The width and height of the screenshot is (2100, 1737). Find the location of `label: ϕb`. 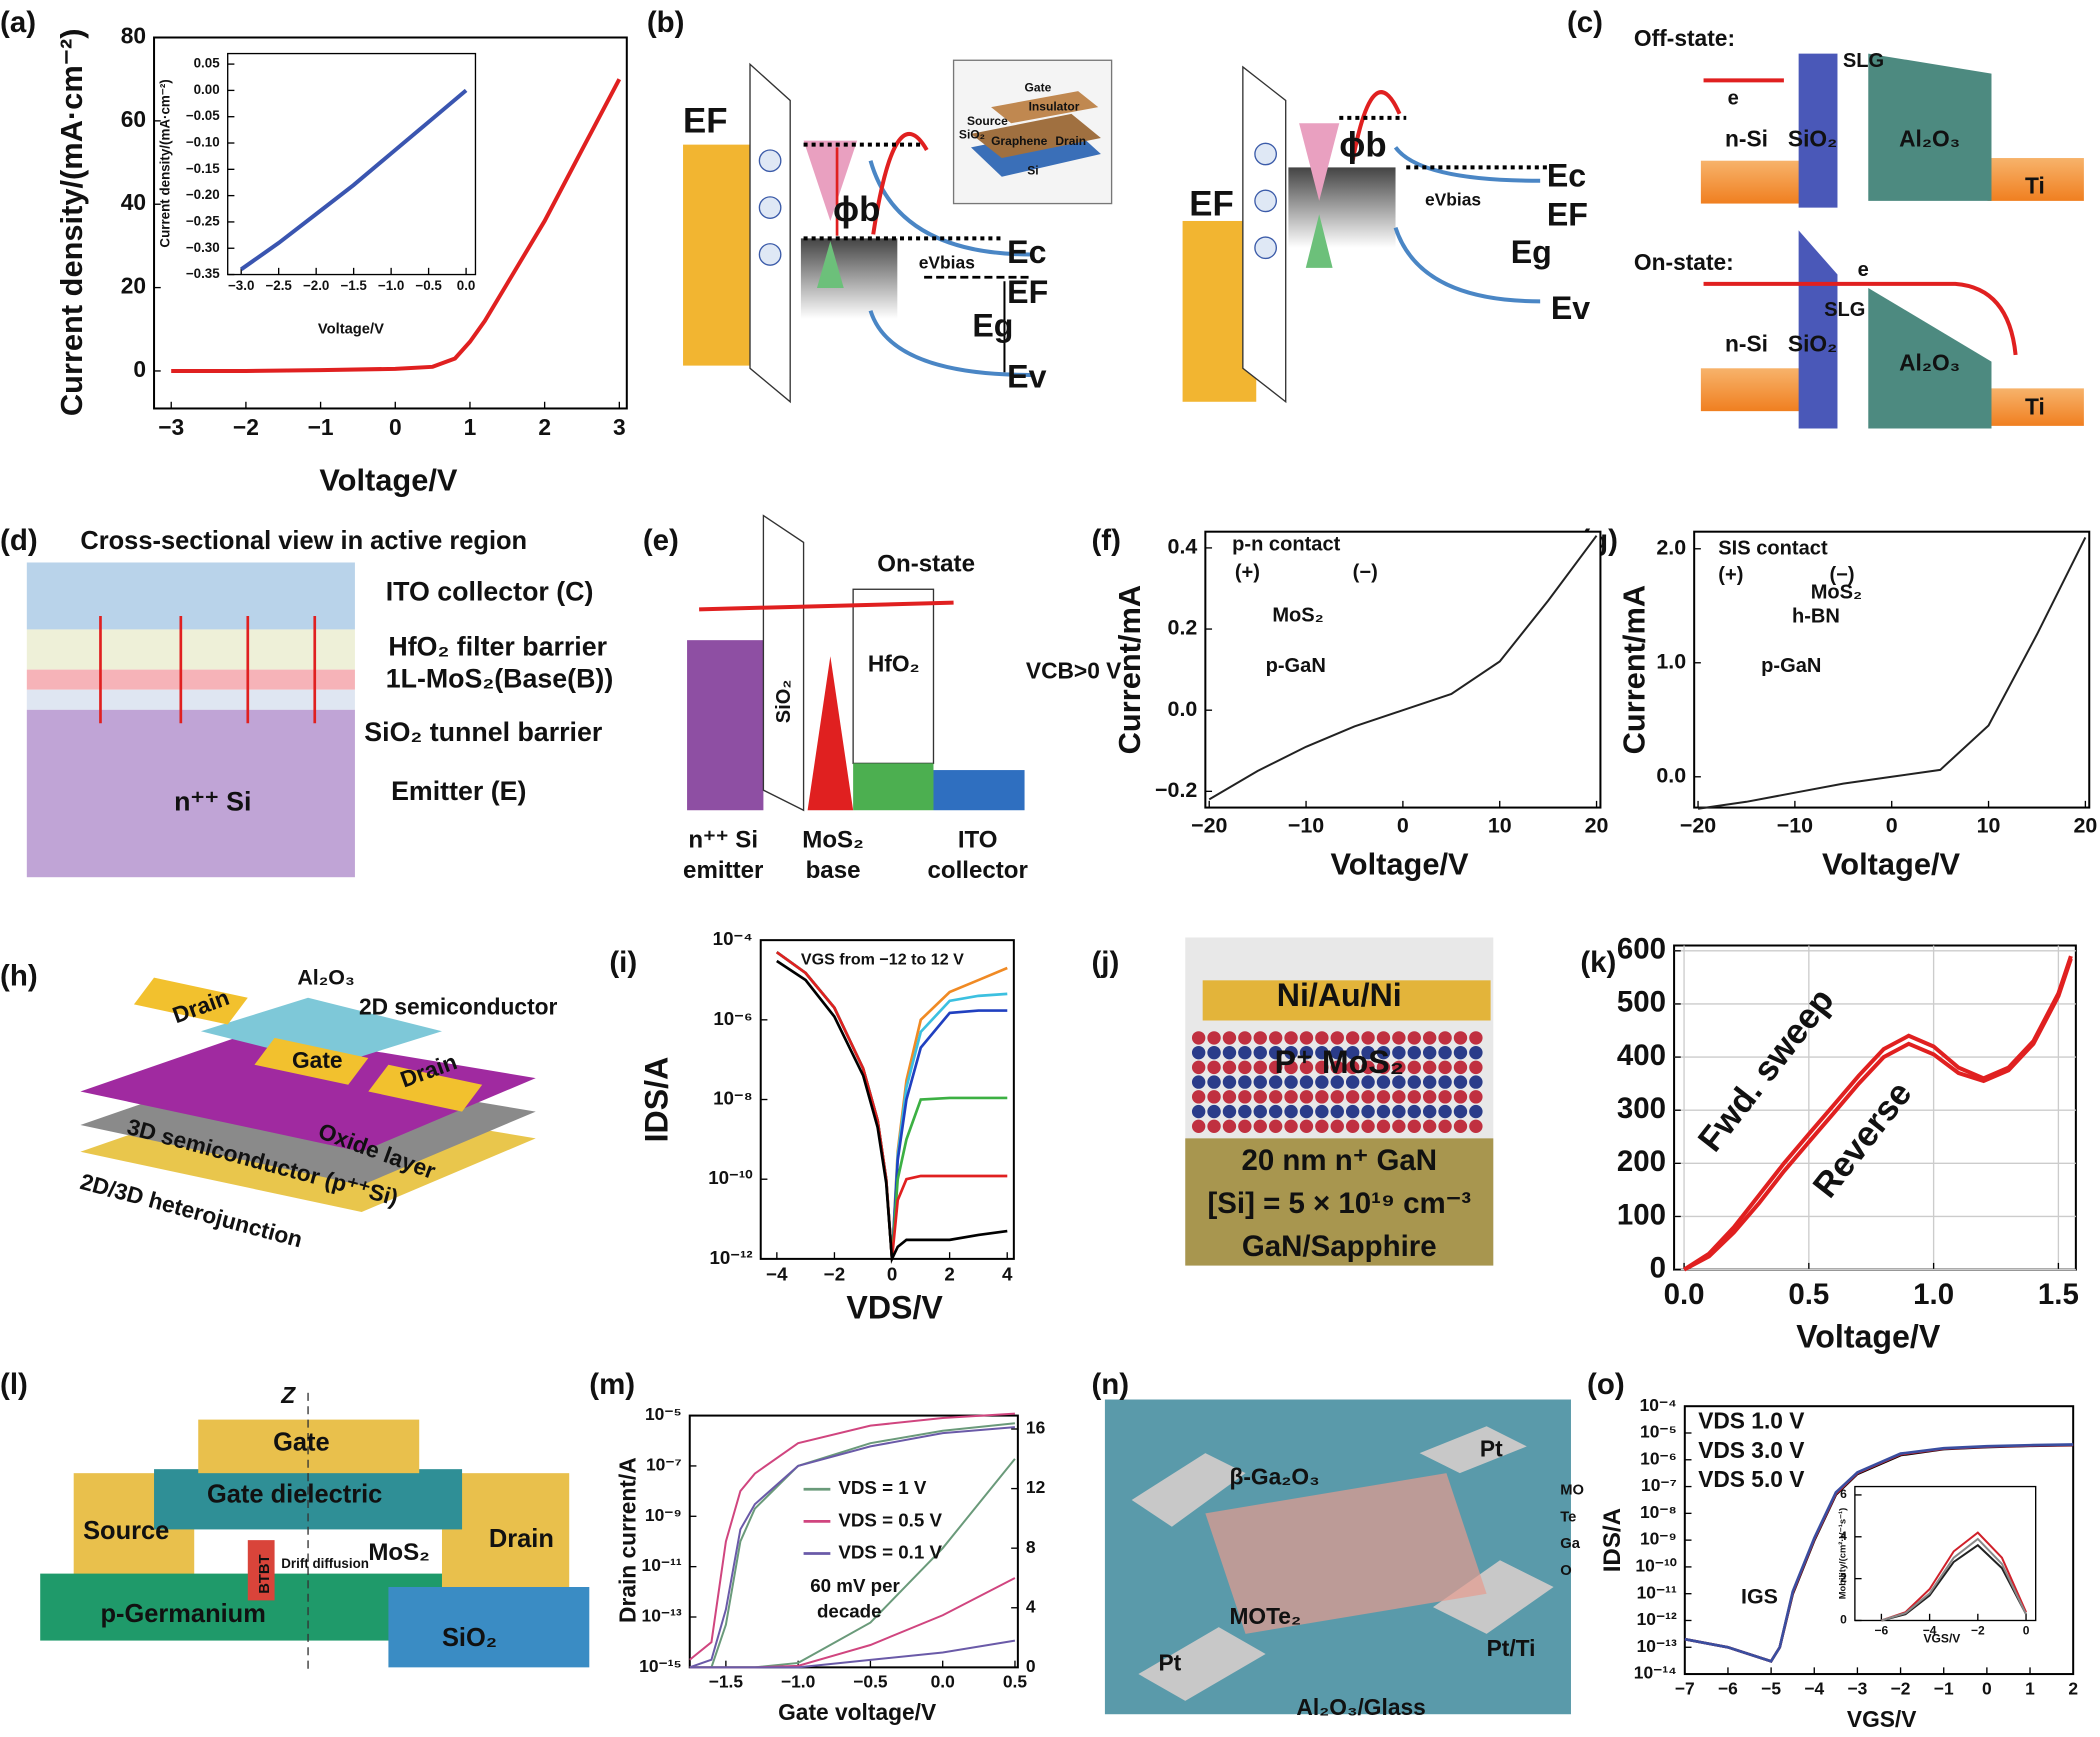

label: ϕb is located at coordinates (1362, 145).